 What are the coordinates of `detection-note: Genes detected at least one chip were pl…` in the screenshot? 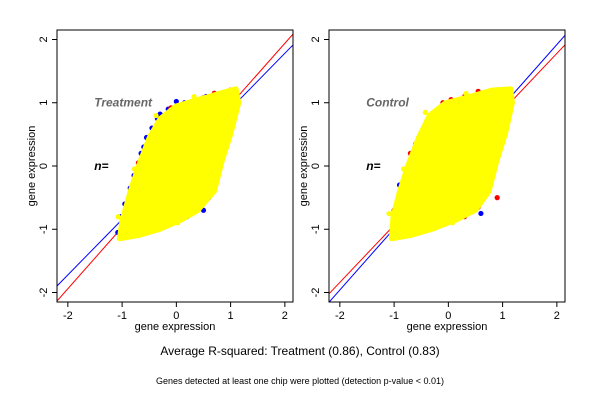 It's located at (300, 381).